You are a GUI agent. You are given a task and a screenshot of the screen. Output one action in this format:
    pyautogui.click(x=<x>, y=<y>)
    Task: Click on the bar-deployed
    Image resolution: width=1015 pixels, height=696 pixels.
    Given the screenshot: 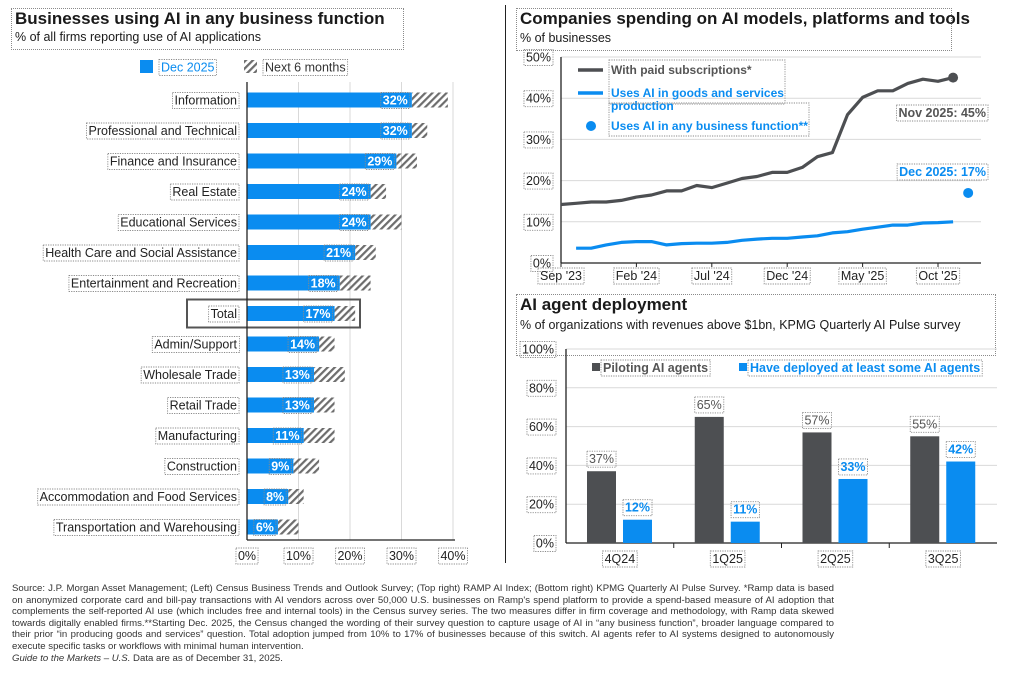 What is the action you would take?
    pyautogui.click(x=745, y=532)
    